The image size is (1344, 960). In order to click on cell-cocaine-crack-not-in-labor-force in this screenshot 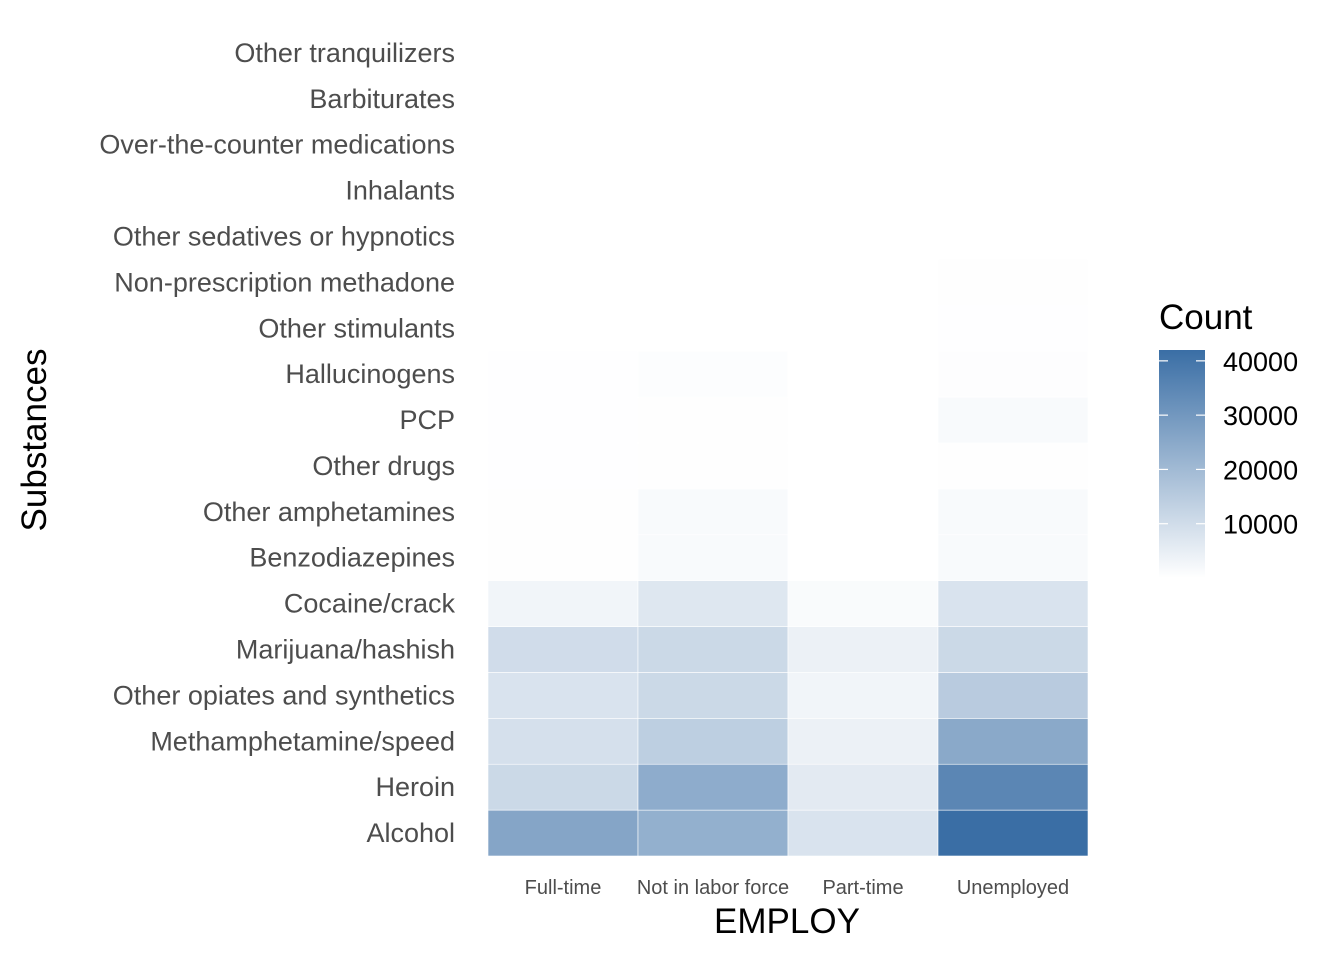, I will do `click(713, 603)`.